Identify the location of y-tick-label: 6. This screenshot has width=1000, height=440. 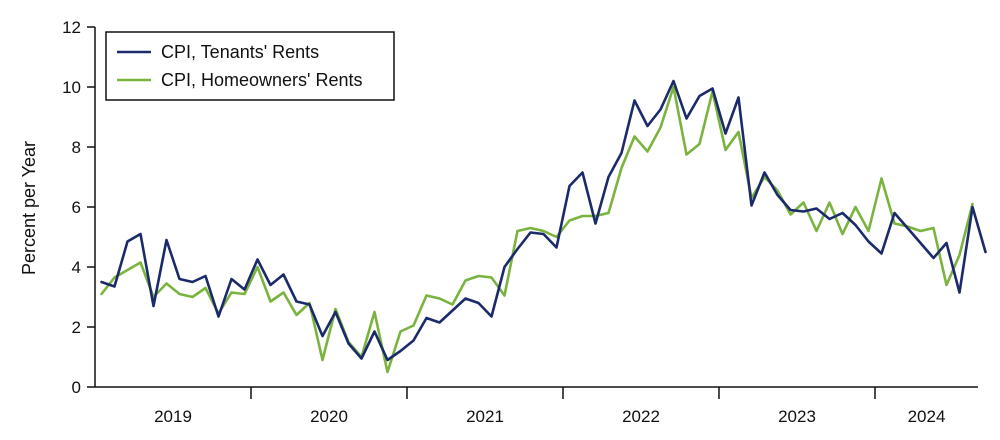
(76, 207).